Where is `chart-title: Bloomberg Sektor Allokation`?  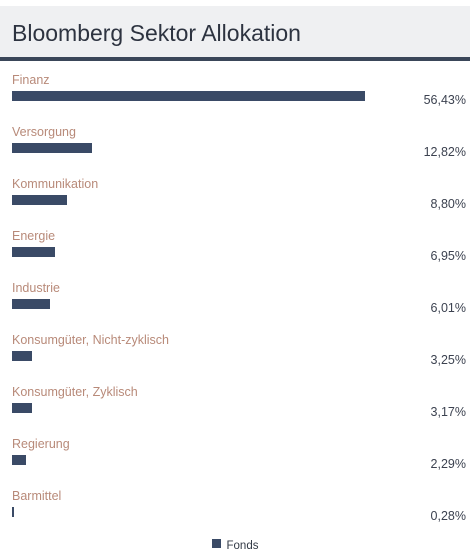 chart-title: Bloomberg Sektor Allokation is located at coordinates (156, 33).